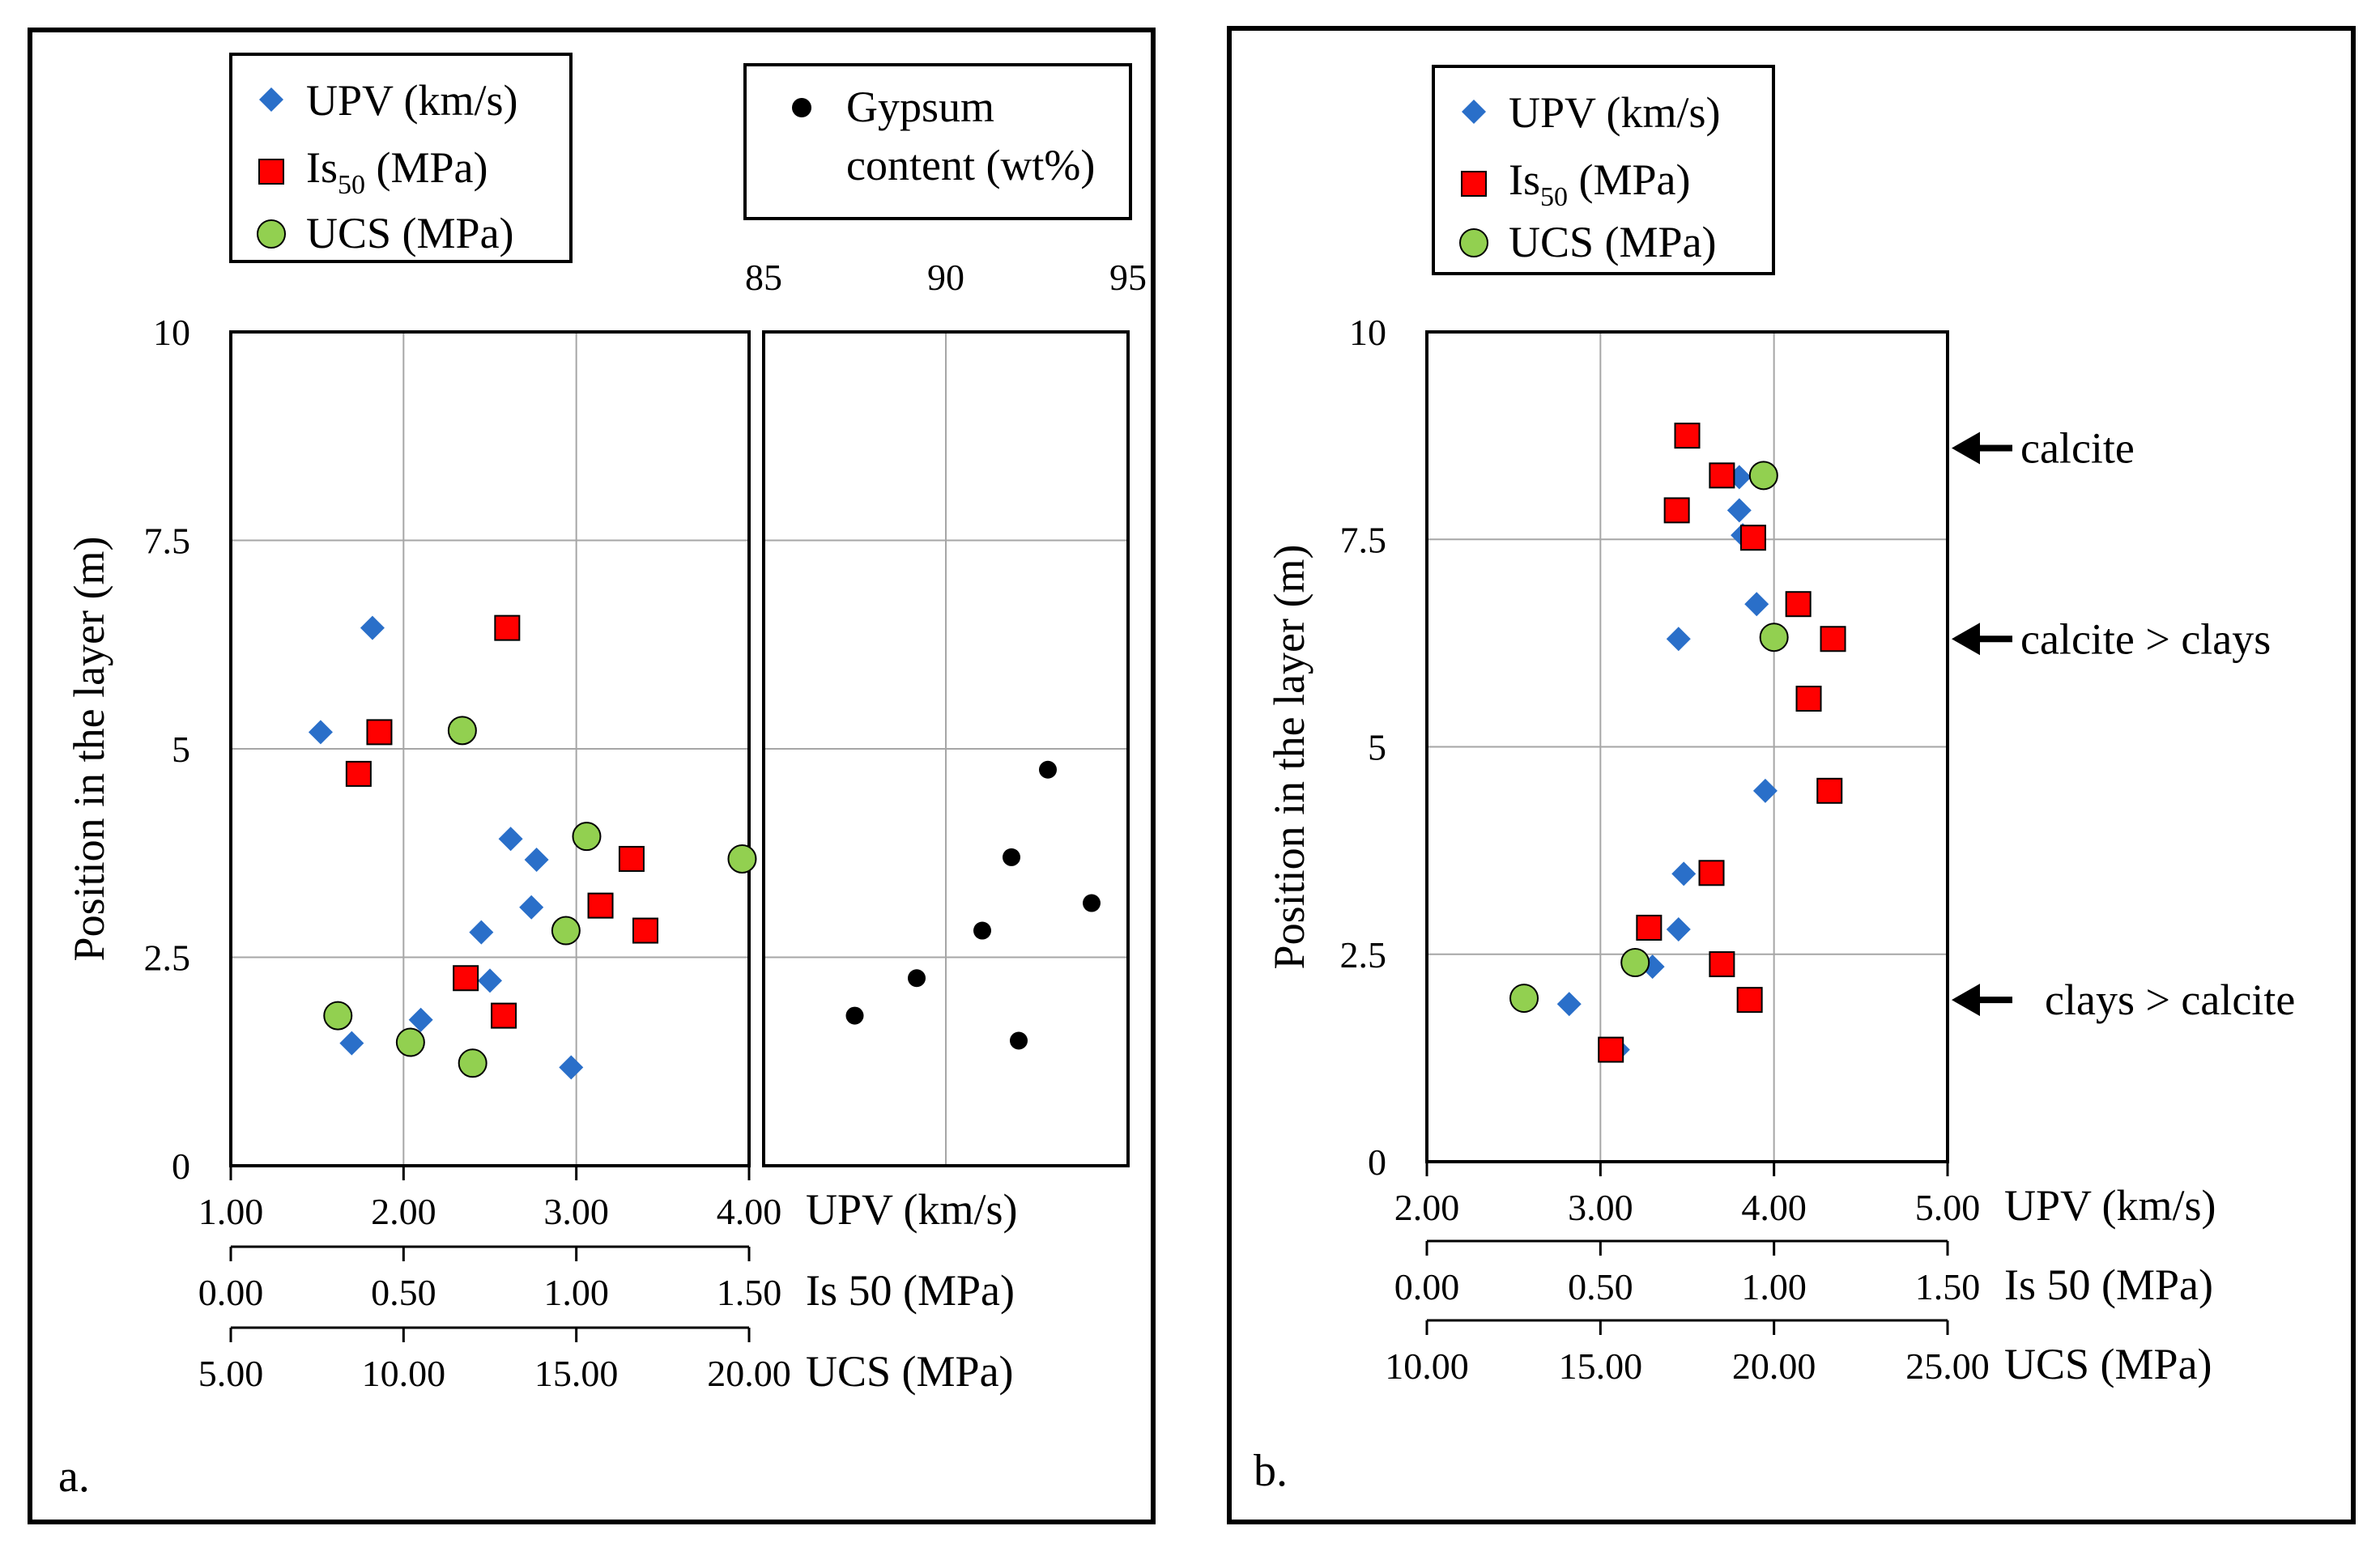  What do you see at coordinates (1364, 747) in the screenshot?
I see `panel-b-y-tick-labels: 0 2.5 5 7.5 10` at bounding box center [1364, 747].